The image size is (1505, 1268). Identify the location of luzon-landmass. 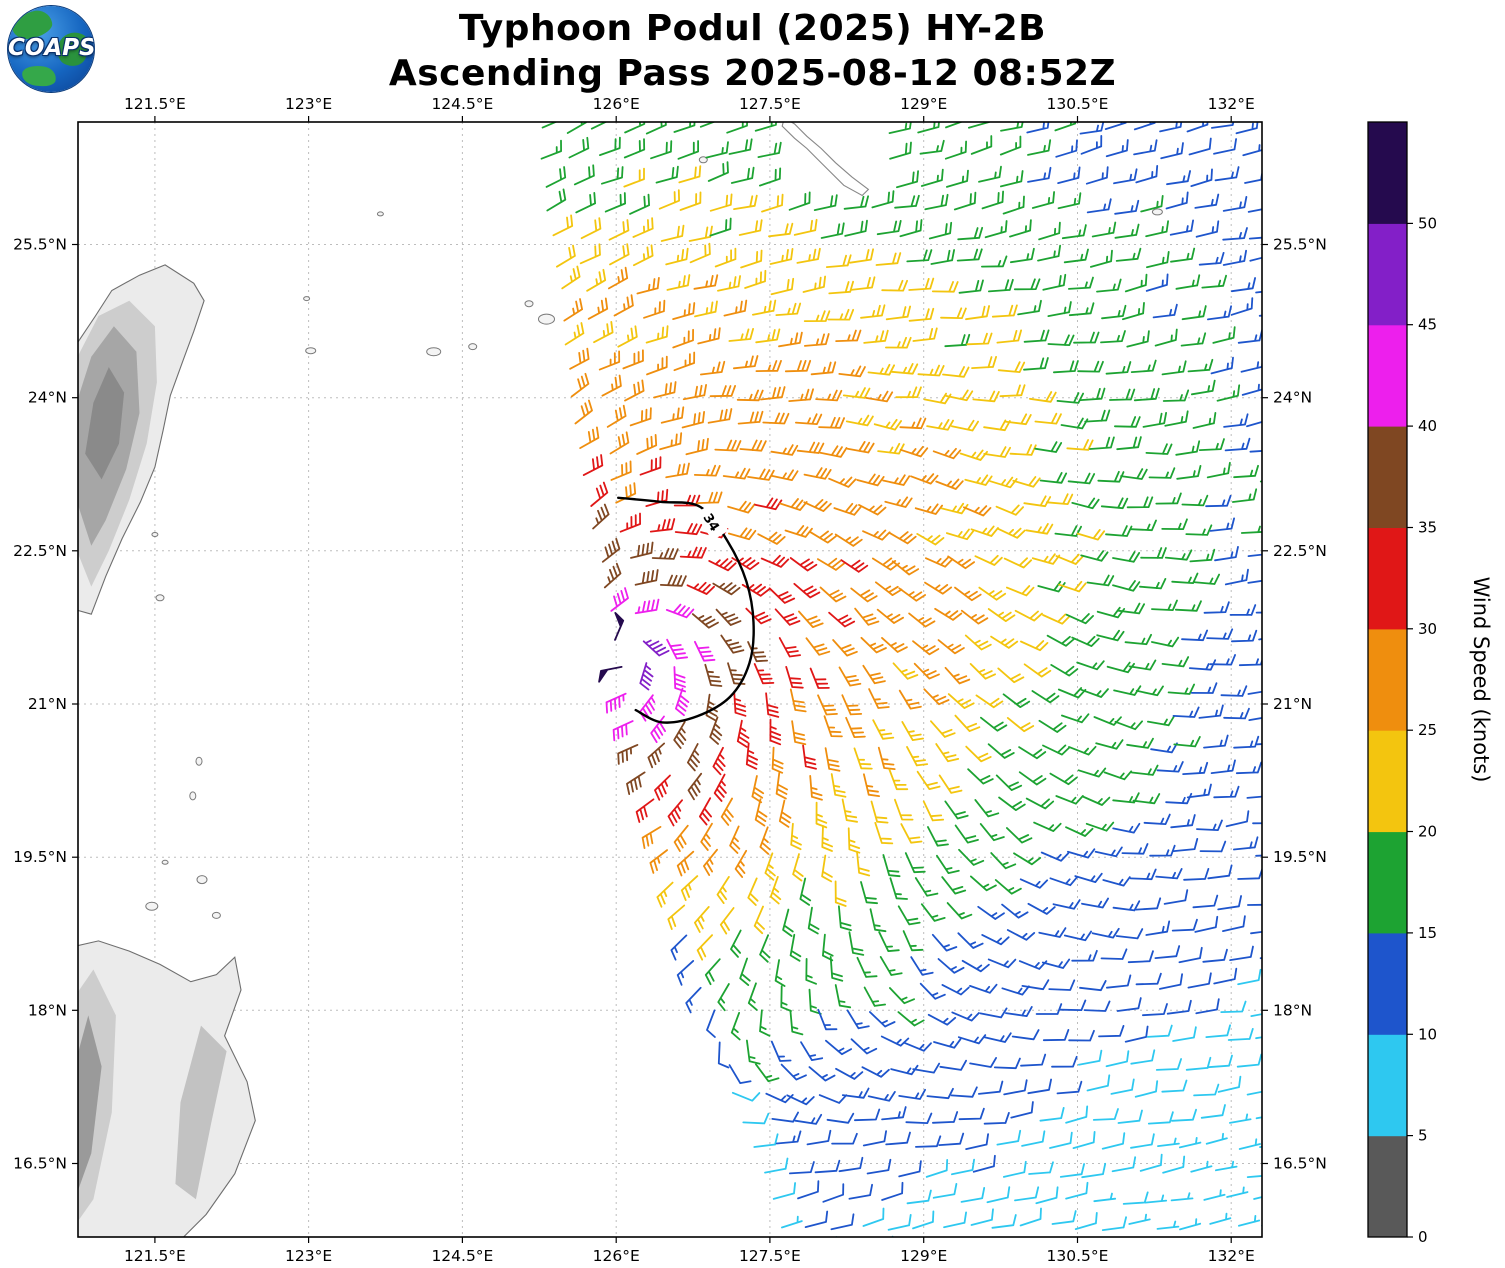
(167, 1088).